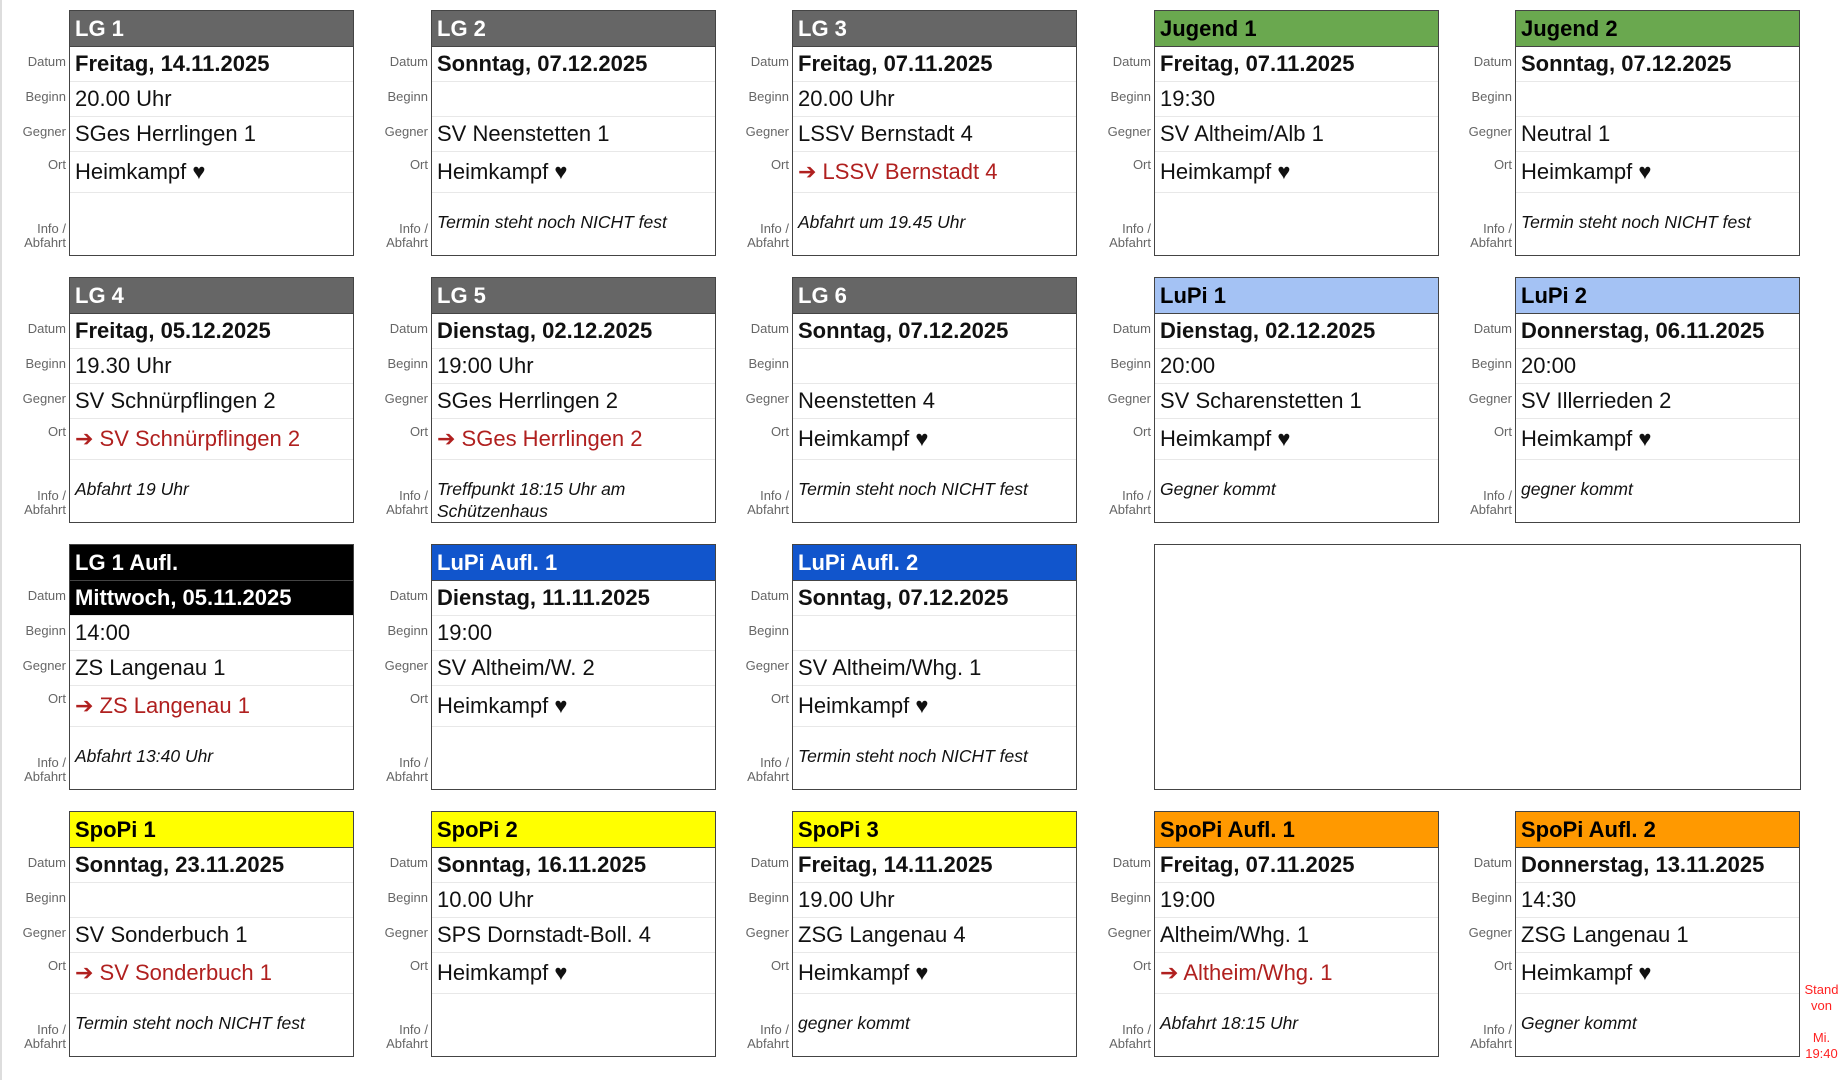  Describe the element at coordinates (573, 668) in the screenshot. I see `opponent: SV Altheim/W. 2` at that location.